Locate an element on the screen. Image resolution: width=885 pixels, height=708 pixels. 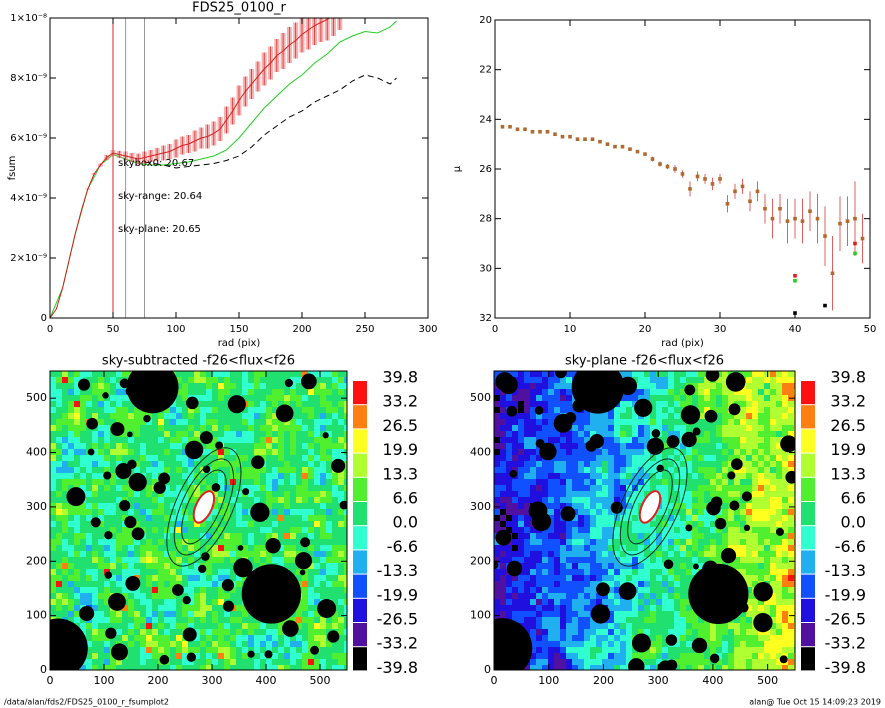
y-tick-label: 300 is located at coordinates (36, 506).